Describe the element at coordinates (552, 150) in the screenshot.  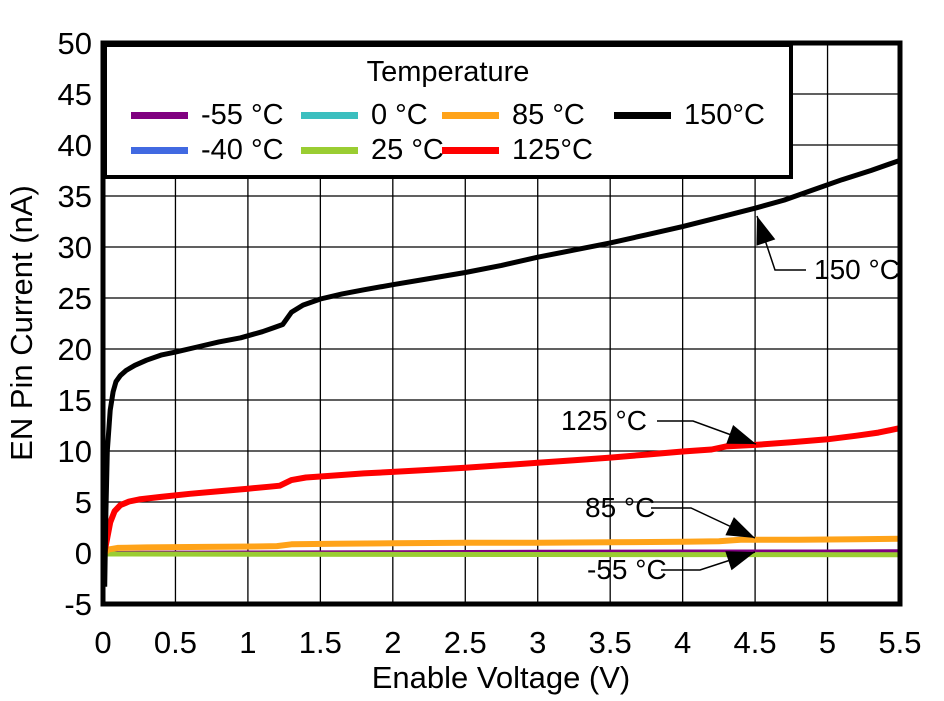
I see `legend-label: 125°C` at that location.